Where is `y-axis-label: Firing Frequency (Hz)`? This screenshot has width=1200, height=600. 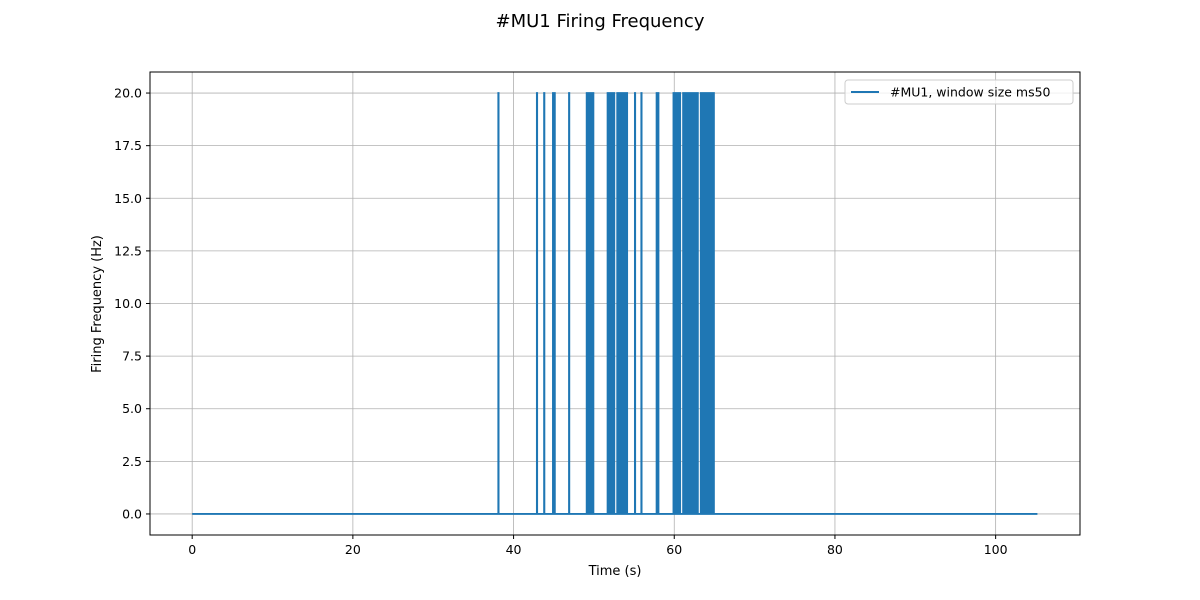
y-axis-label: Firing Frequency (Hz) is located at coordinates (97, 304).